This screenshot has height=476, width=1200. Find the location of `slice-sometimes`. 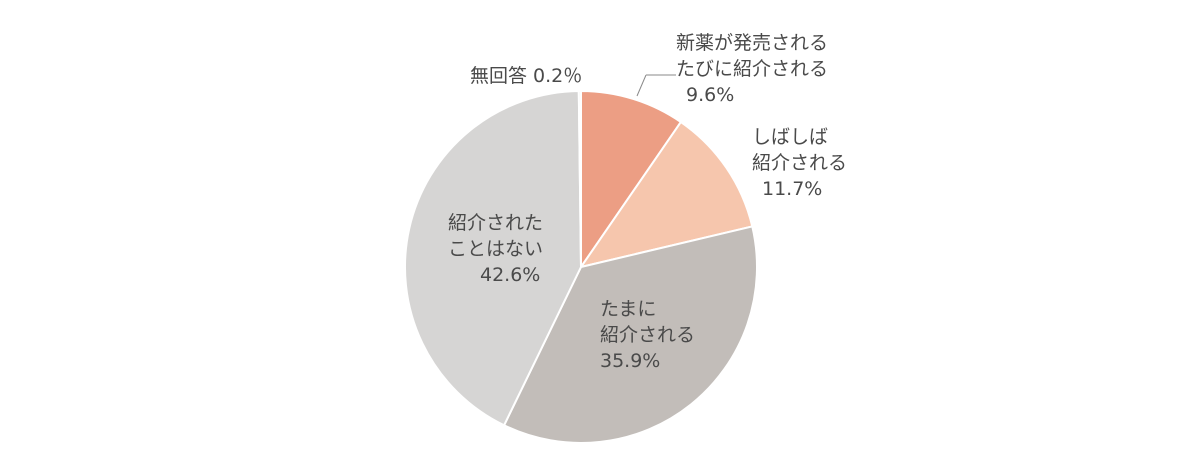

slice-sometimes is located at coordinates (630, 334).